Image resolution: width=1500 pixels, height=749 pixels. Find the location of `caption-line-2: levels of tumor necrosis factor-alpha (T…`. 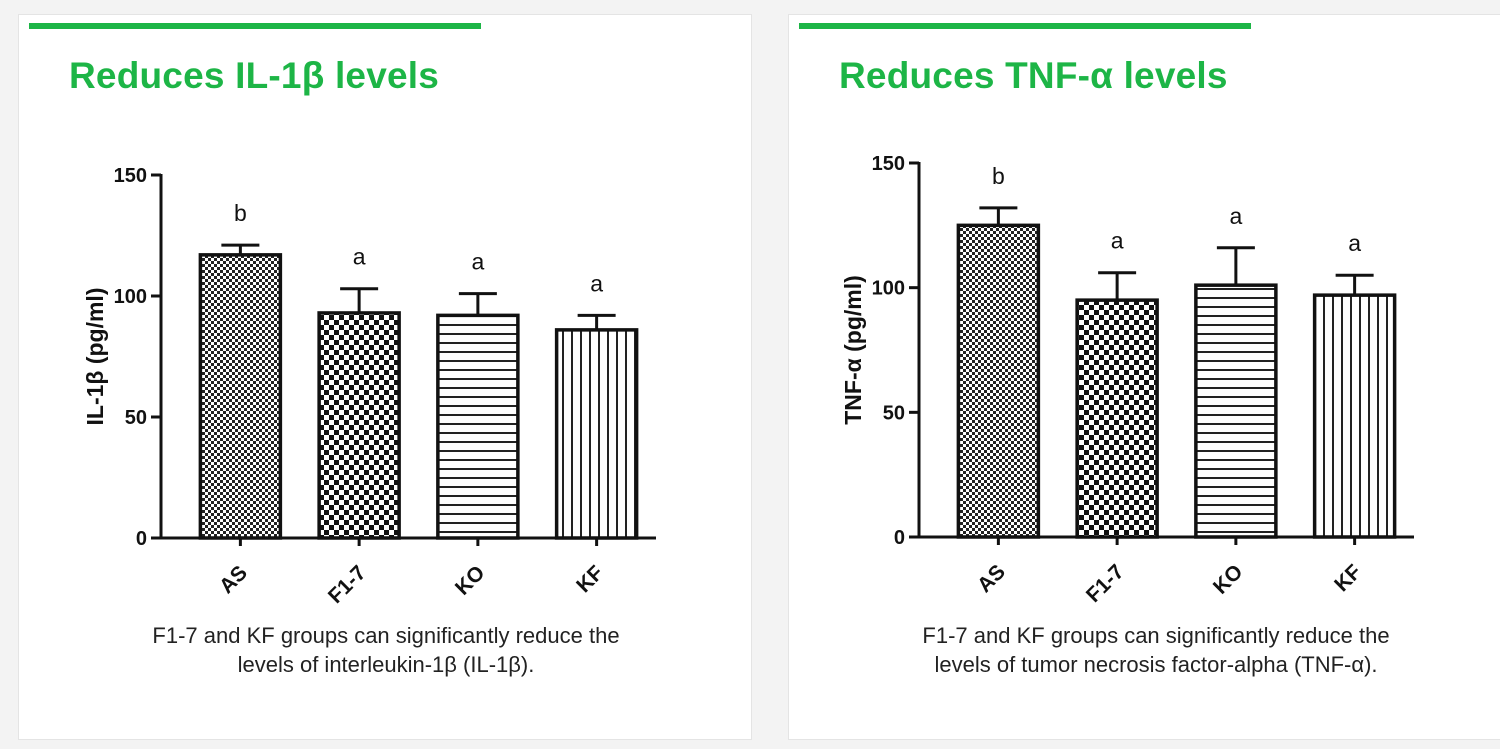

caption-line-2: levels of tumor necrosis factor-alpha (T… is located at coordinates (1156, 664).